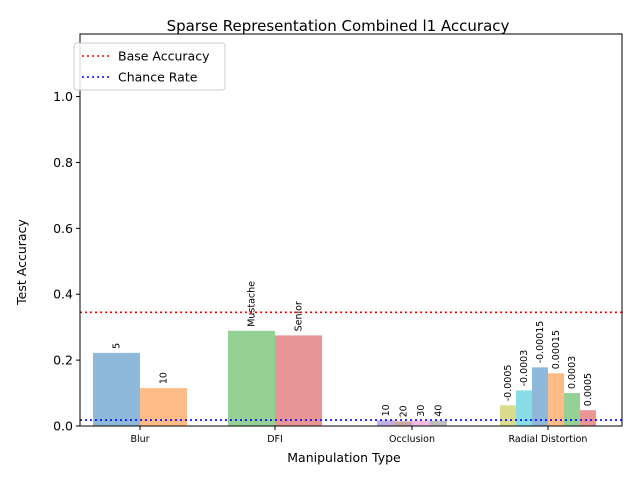  I want to click on bar-data-label: 30, so click(421, 411).